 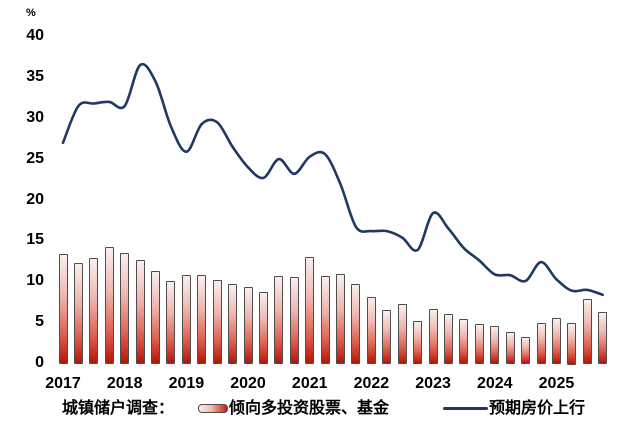 What do you see at coordinates (494, 383) in the screenshot?
I see `x-tick-2024: 2024` at bounding box center [494, 383].